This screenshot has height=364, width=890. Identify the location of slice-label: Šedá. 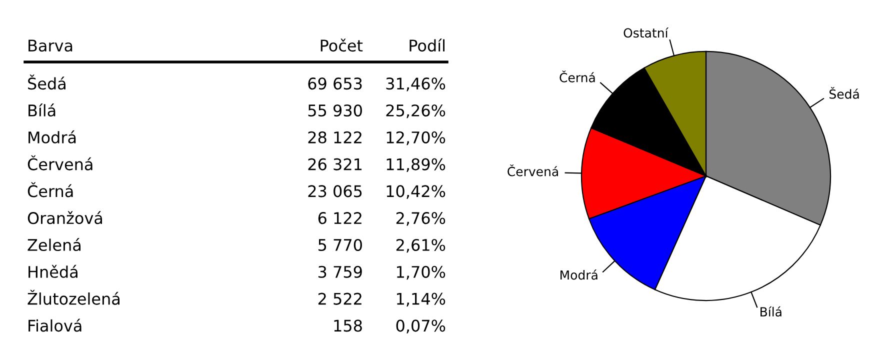
(844, 93).